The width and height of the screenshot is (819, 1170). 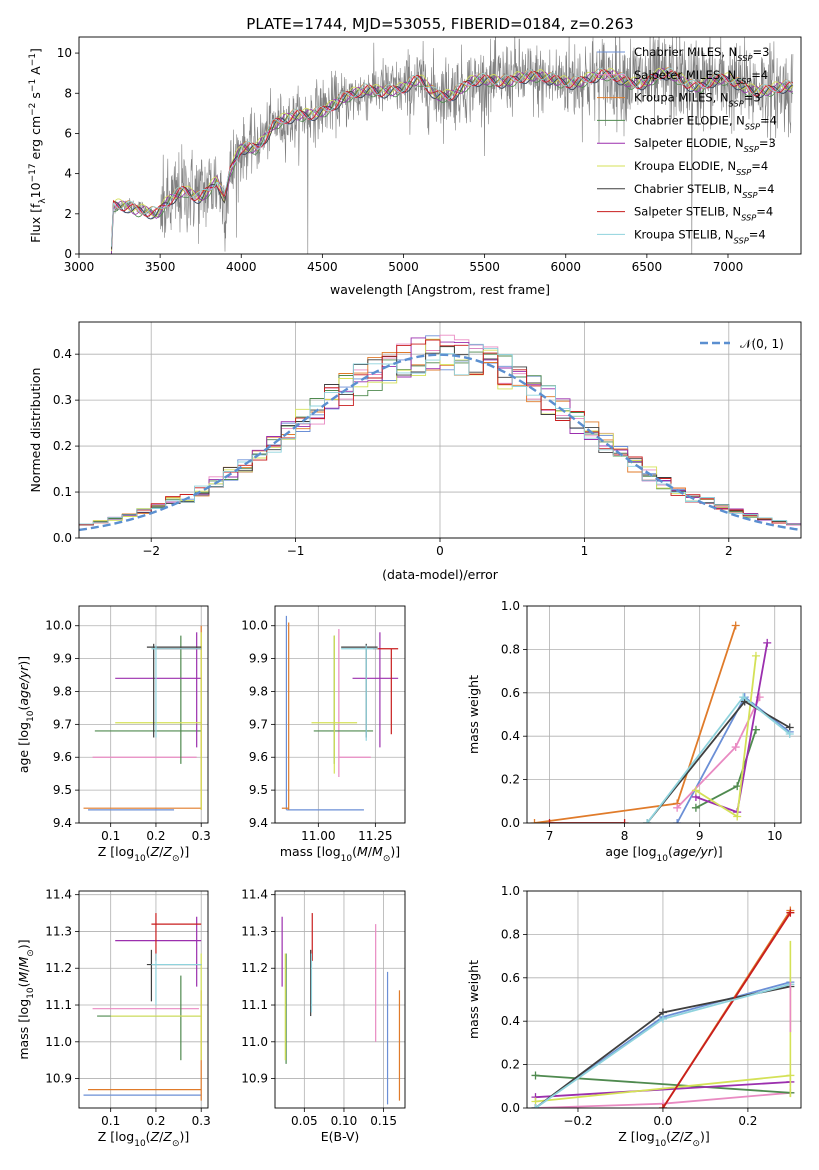 What do you see at coordinates (33, 109) in the screenshot?
I see `label-part: −2` at bounding box center [33, 109].